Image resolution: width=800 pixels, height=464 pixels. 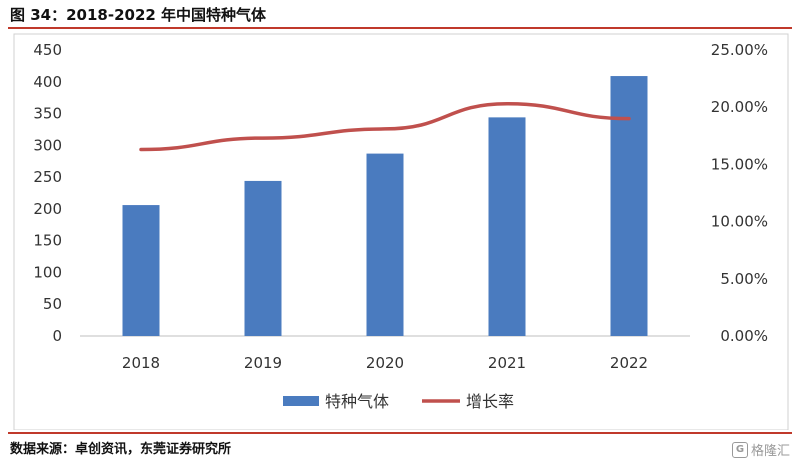 What do you see at coordinates (739, 222) in the screenshot?
I see `right-tick-label: 10.00%` at bounding box center [739, 222].